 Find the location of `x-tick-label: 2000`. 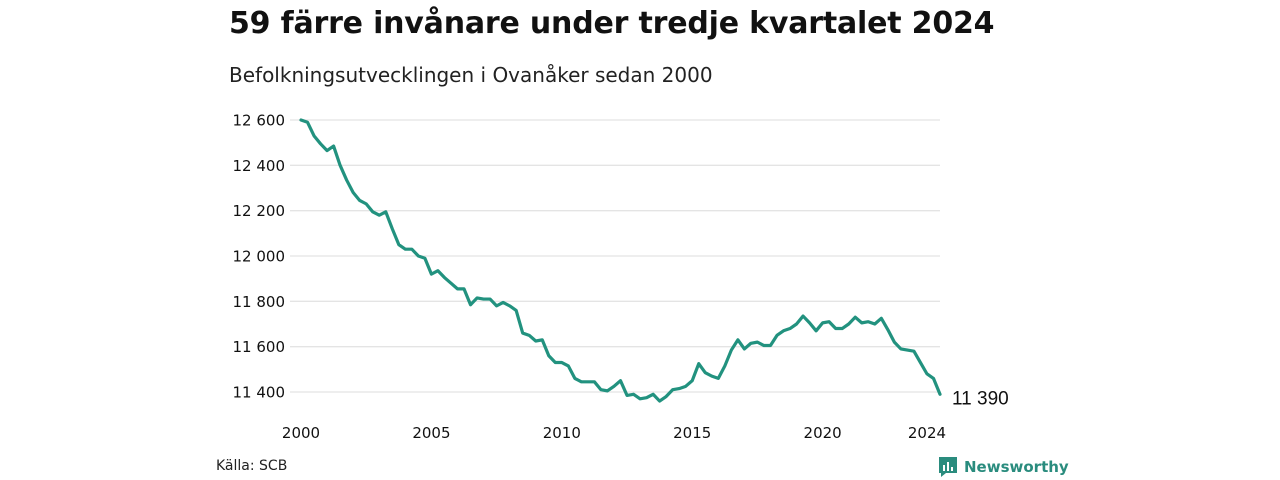

x-tick-label: 2000 is located at coordinates (301, 433).